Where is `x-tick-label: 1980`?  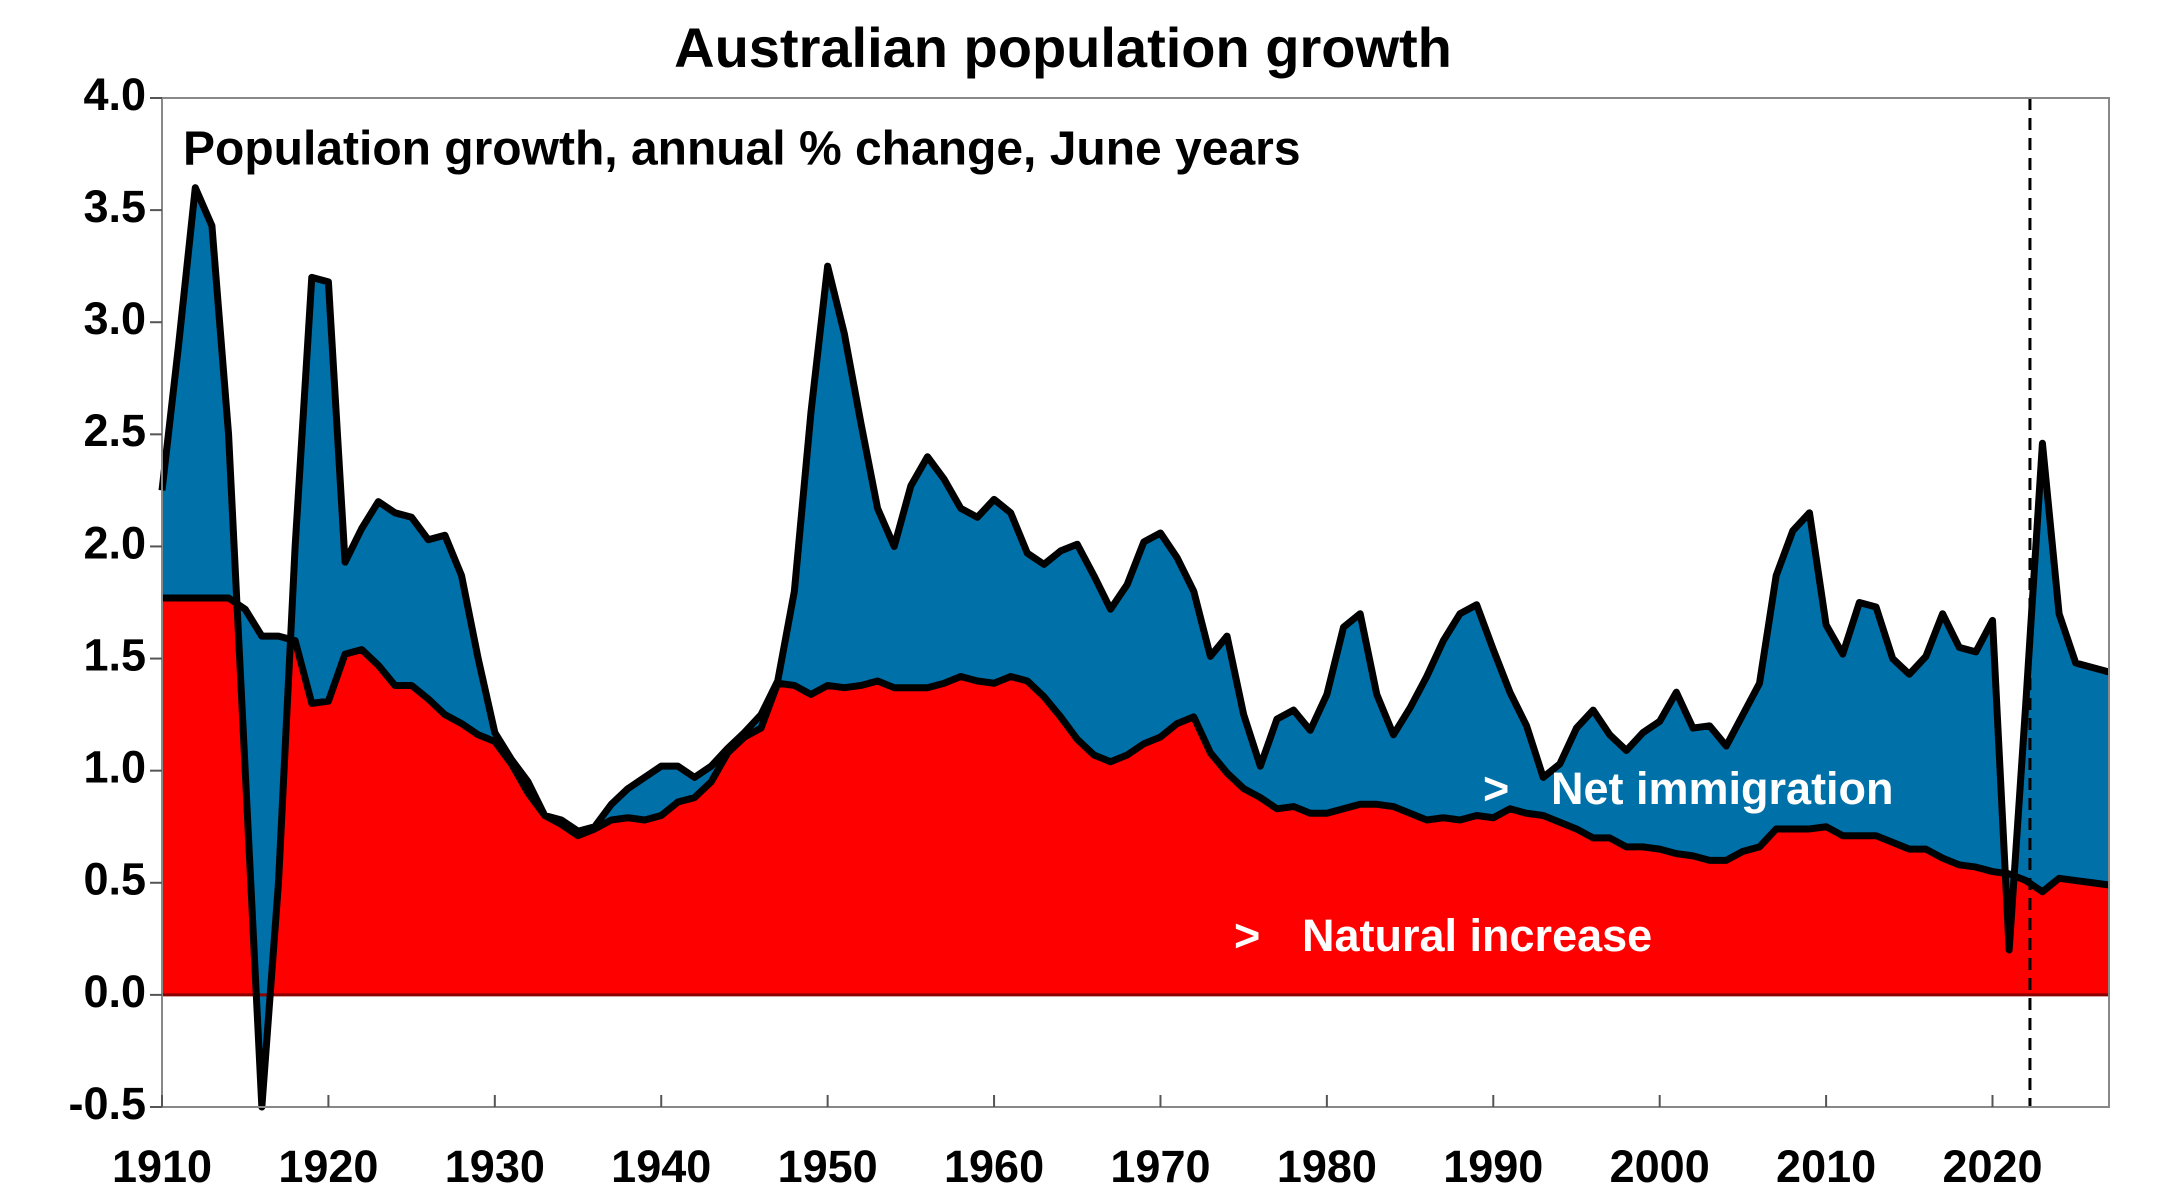 x-tick-label: 1980 is located at coordinates (1327, 1166).